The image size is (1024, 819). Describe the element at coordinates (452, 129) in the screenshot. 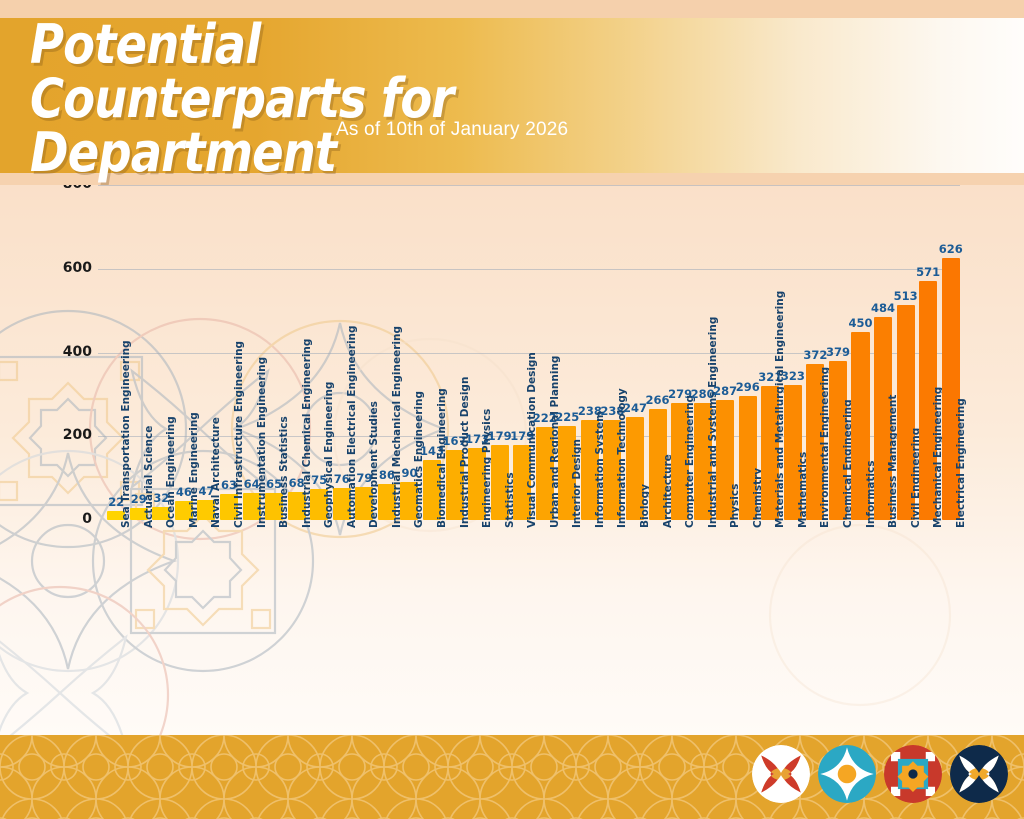

I see `page-subtitle: As of 10th of January 2026` at that location.